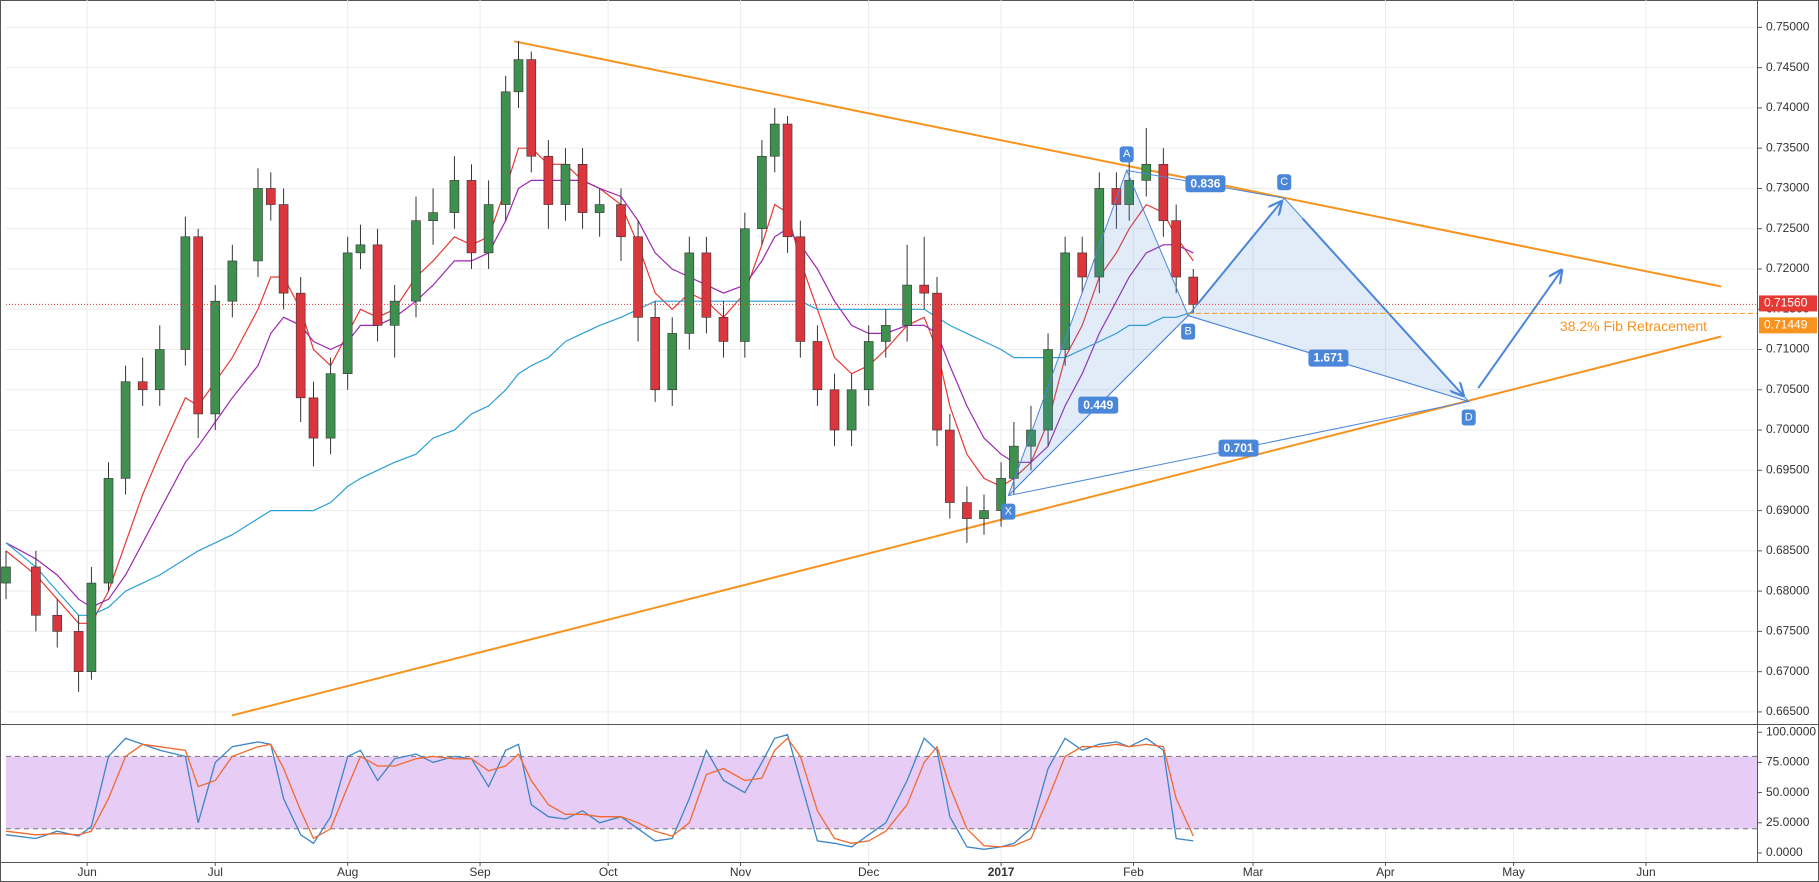  What do you see at coordinates (1385, 872) in the screenshot?
I see `x-tick-label: Apr` at bounding box center [1385, 872].